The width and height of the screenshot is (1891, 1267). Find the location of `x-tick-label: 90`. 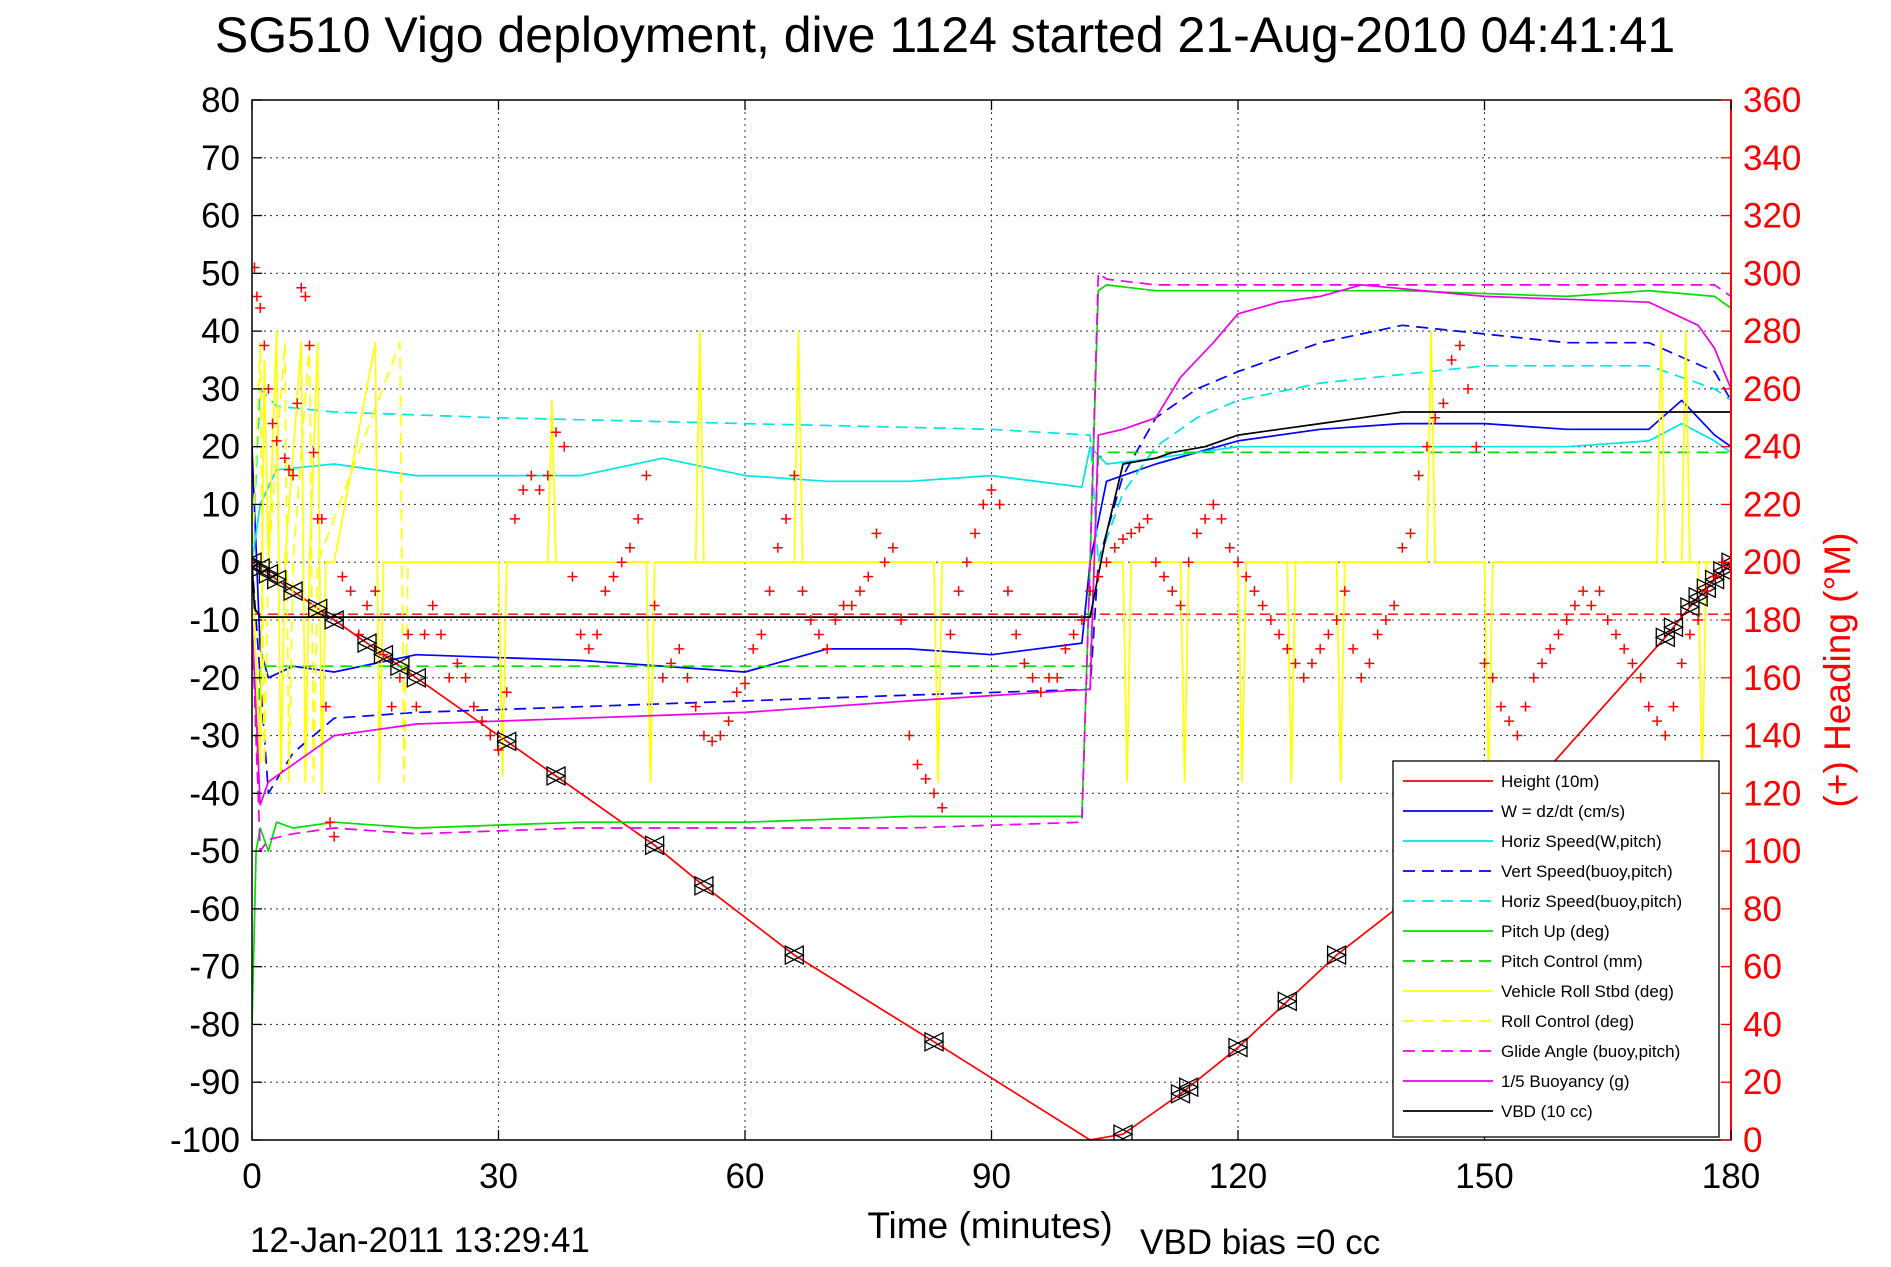

x-tick-label: 90 is located at coordinates (991, 1176).